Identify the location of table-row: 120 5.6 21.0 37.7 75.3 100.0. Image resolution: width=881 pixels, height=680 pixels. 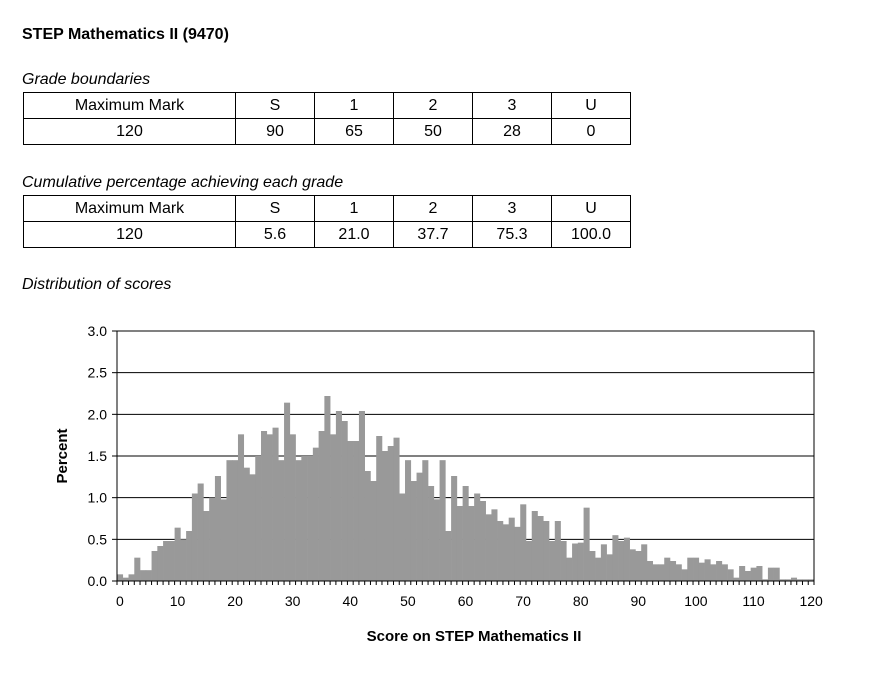
(327, 234).